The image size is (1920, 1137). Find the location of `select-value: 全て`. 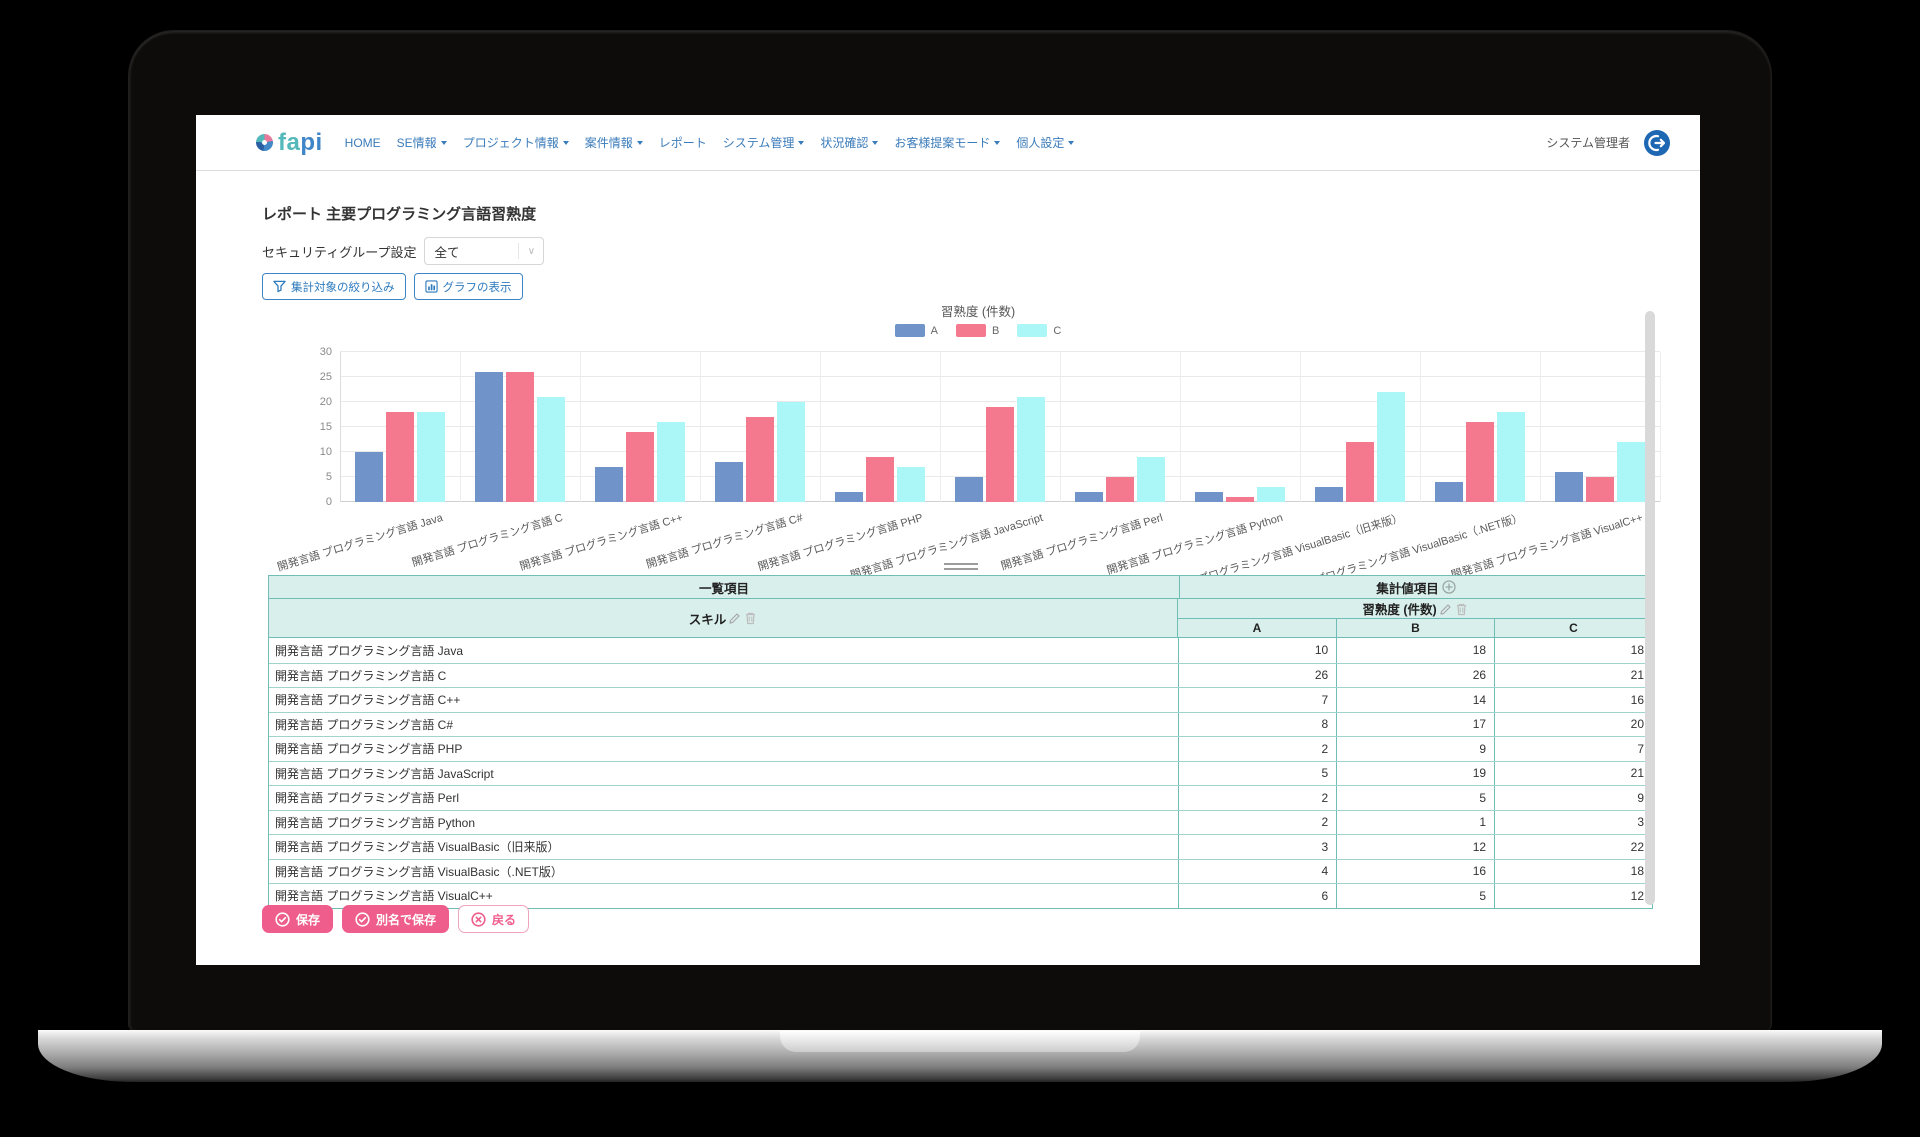

select-value: 全て is located at coordinates (447, 252).